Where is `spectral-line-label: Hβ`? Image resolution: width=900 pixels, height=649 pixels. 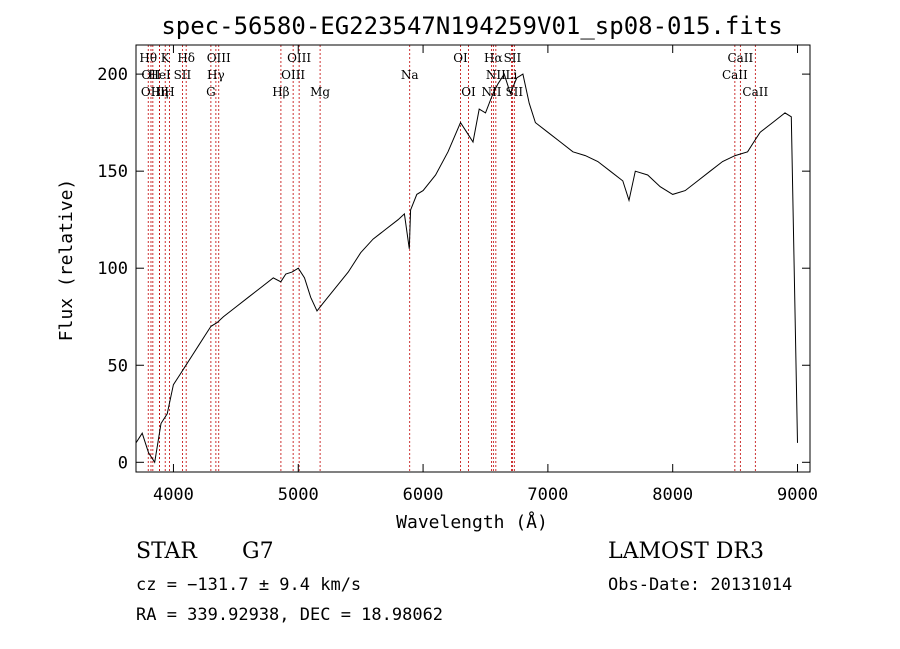
spectral-line-label: Hβ is located at coordinates (280, 92).